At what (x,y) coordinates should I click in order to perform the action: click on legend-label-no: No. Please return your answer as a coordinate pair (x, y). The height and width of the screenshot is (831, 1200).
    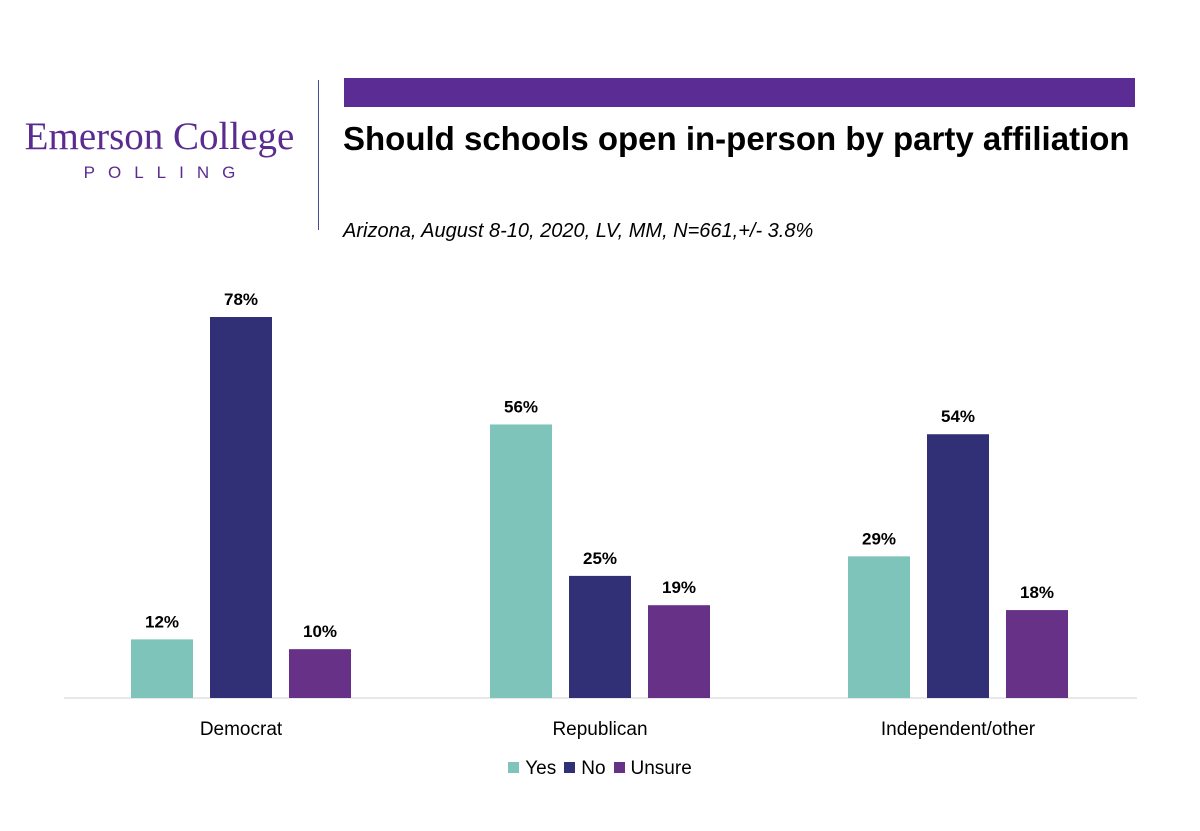
    Looking at the image, I should click on (593, 768).